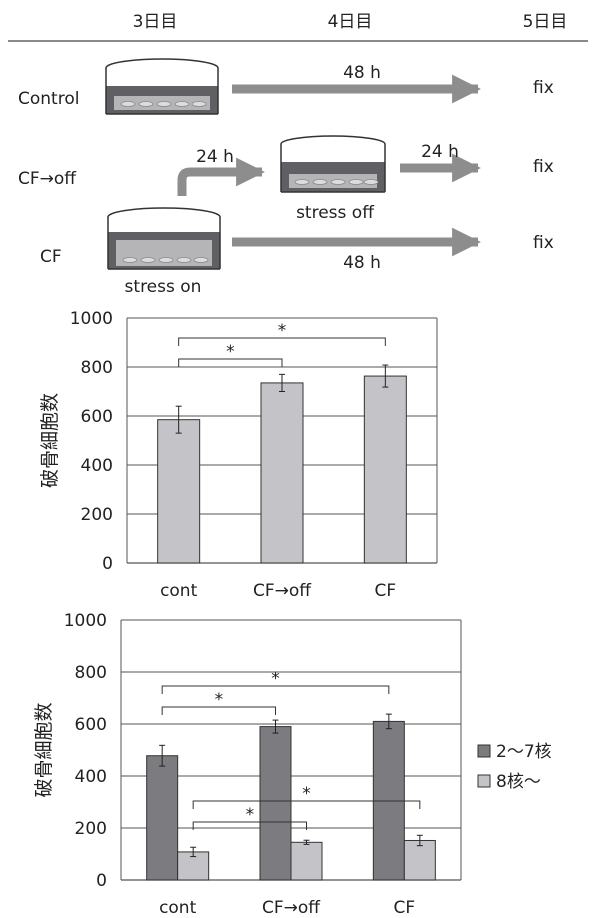 The width and height of the screenshot is (592, 918). What do you see at coordinates (163, 287) in the screenshot?
I see `caption-stress-on: stress on` at bounding box center [163, 287].